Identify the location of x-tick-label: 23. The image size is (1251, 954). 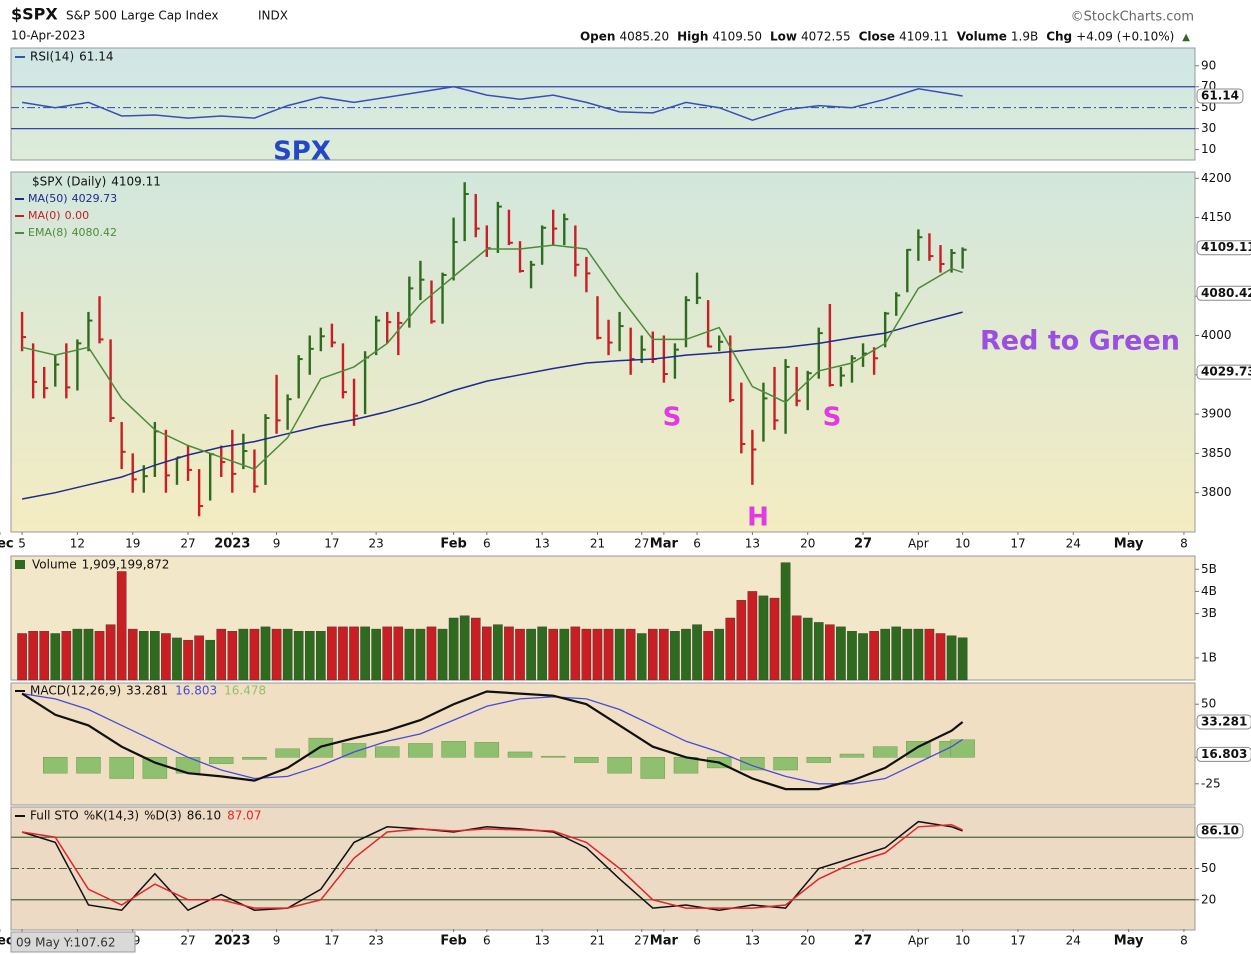
(376, 544).